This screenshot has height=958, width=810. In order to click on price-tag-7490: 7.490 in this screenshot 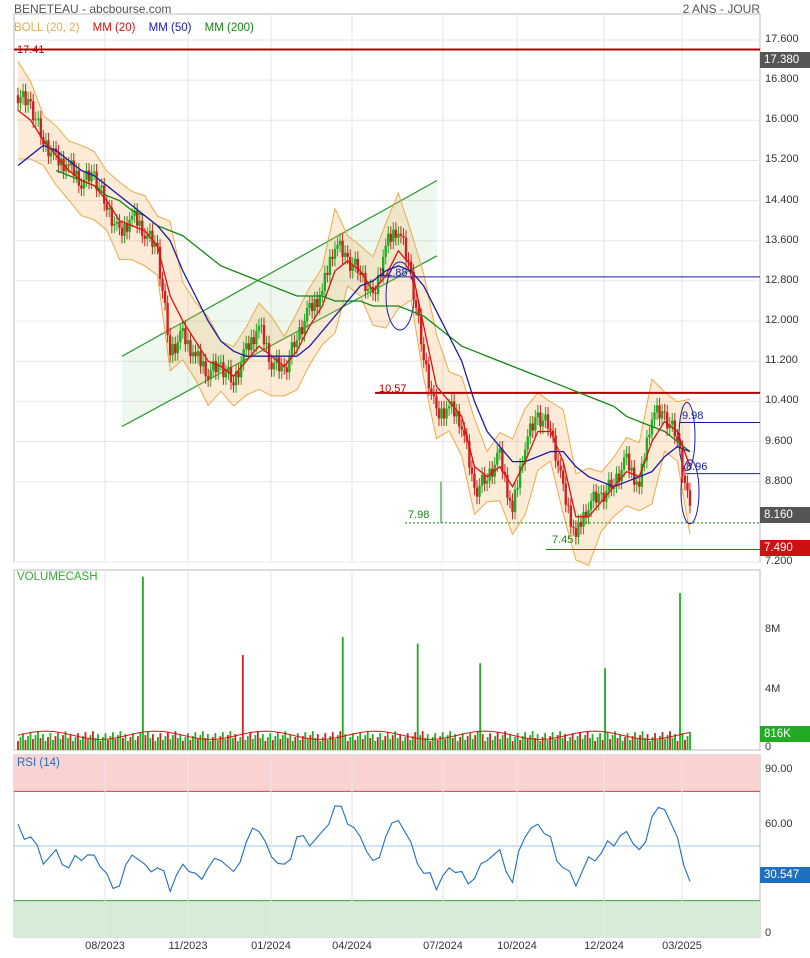, I will do `click(785, 548)`.